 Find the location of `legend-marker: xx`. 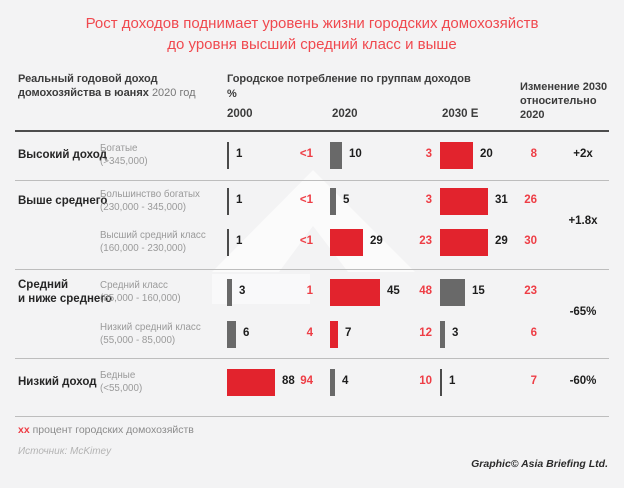

legend-marker: xx is located at coordinates (24, 430).